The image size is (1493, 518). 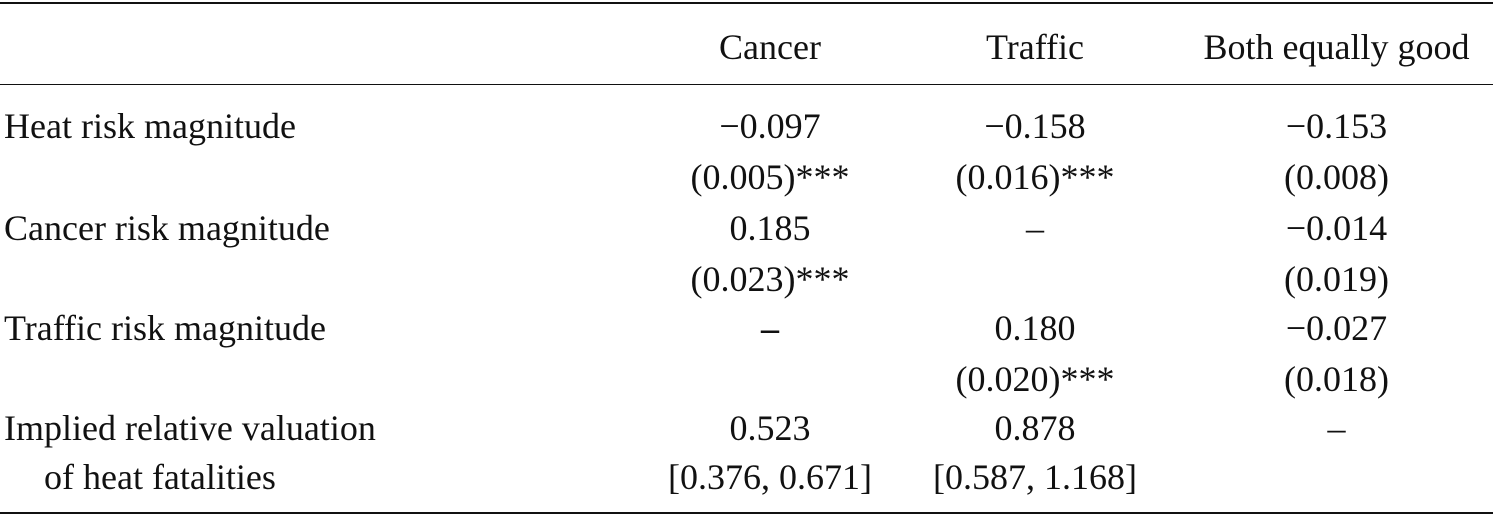 What do you see at coordinates (1035, 47) in the screenshot?
I see `column-header-traffic: Traffic` at bounding box center [1035, 47].